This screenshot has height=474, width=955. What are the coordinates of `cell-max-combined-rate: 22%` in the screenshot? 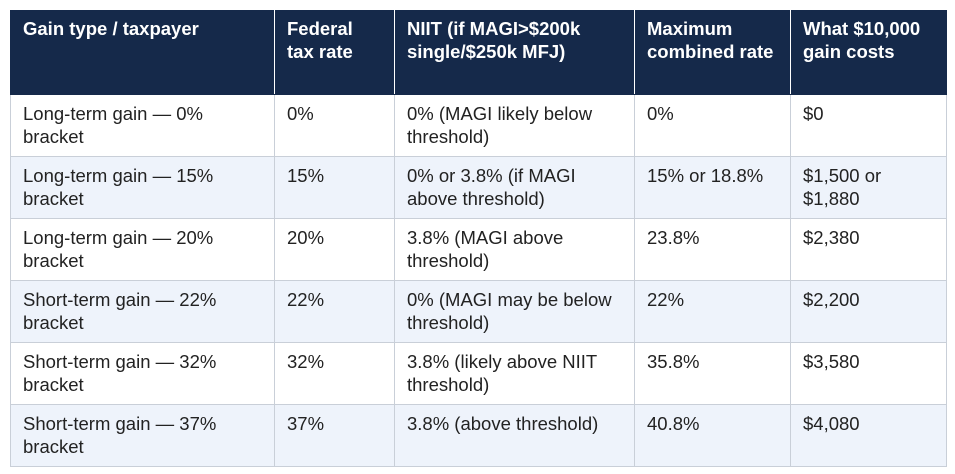 It's located at (712, 311).